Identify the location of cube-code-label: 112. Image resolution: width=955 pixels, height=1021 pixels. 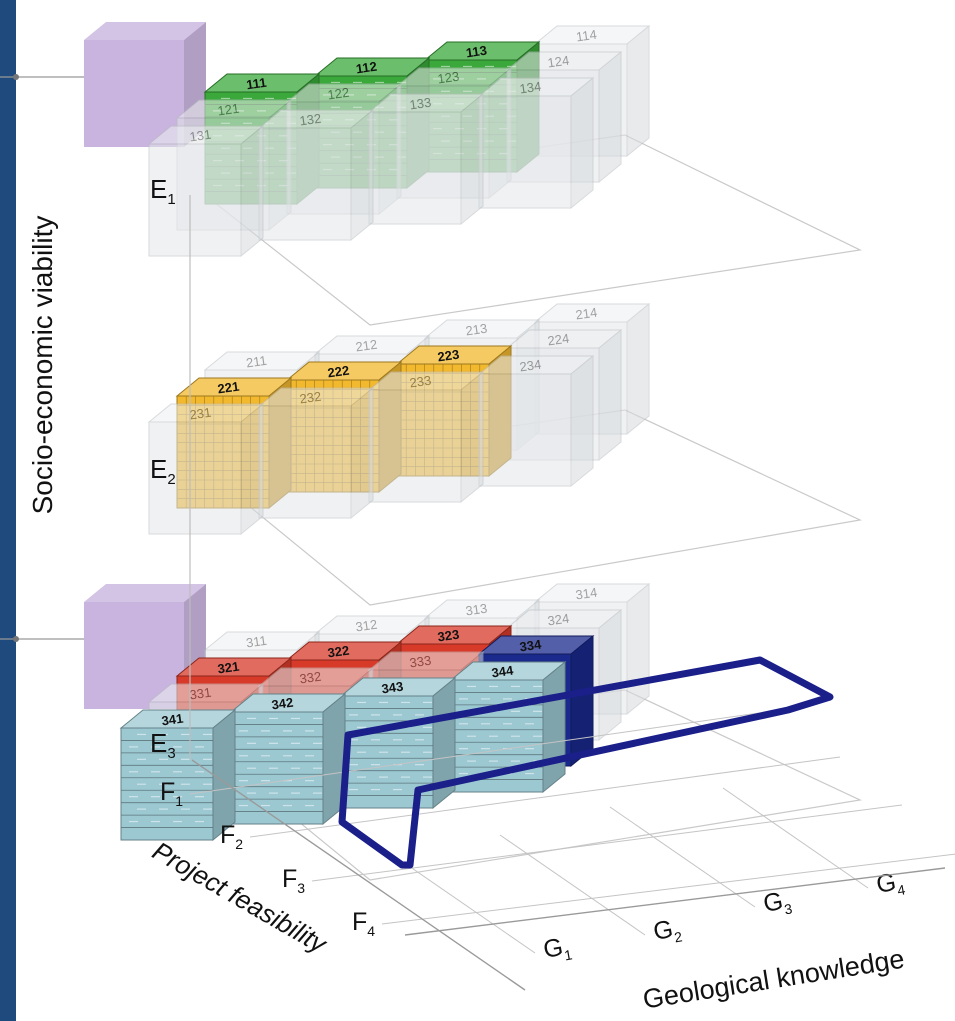
(366, 68).